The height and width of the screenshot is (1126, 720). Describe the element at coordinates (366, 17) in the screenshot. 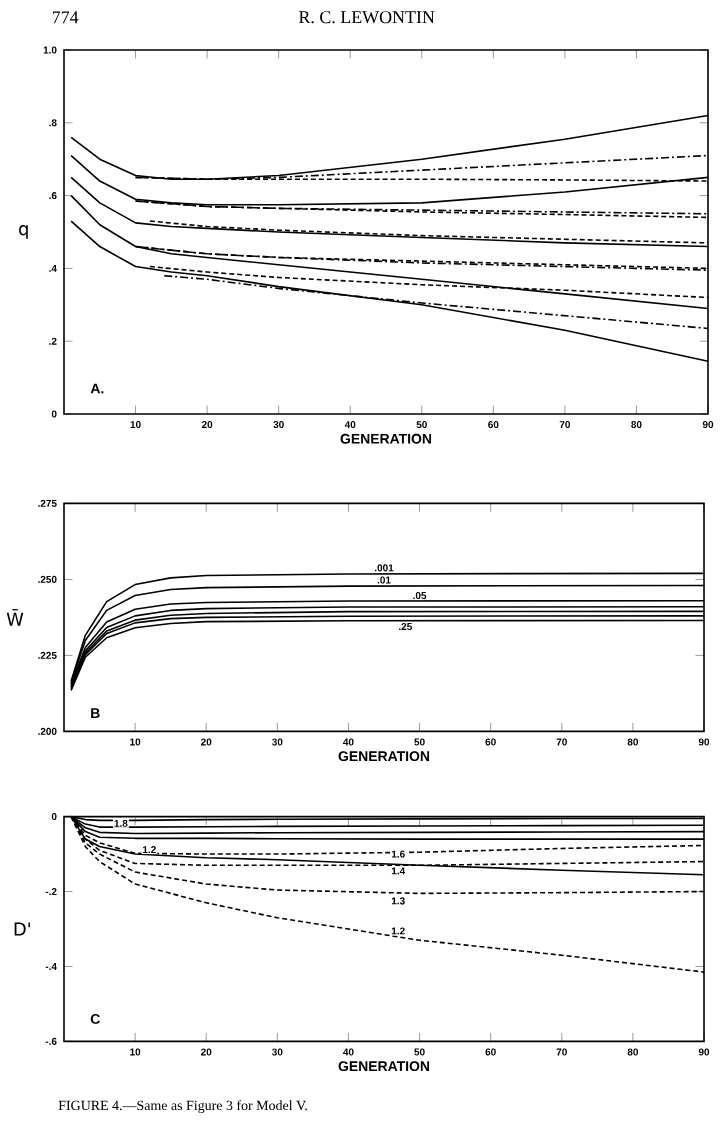

I see `chart-title: R. C. LEWONTIN` at that location.